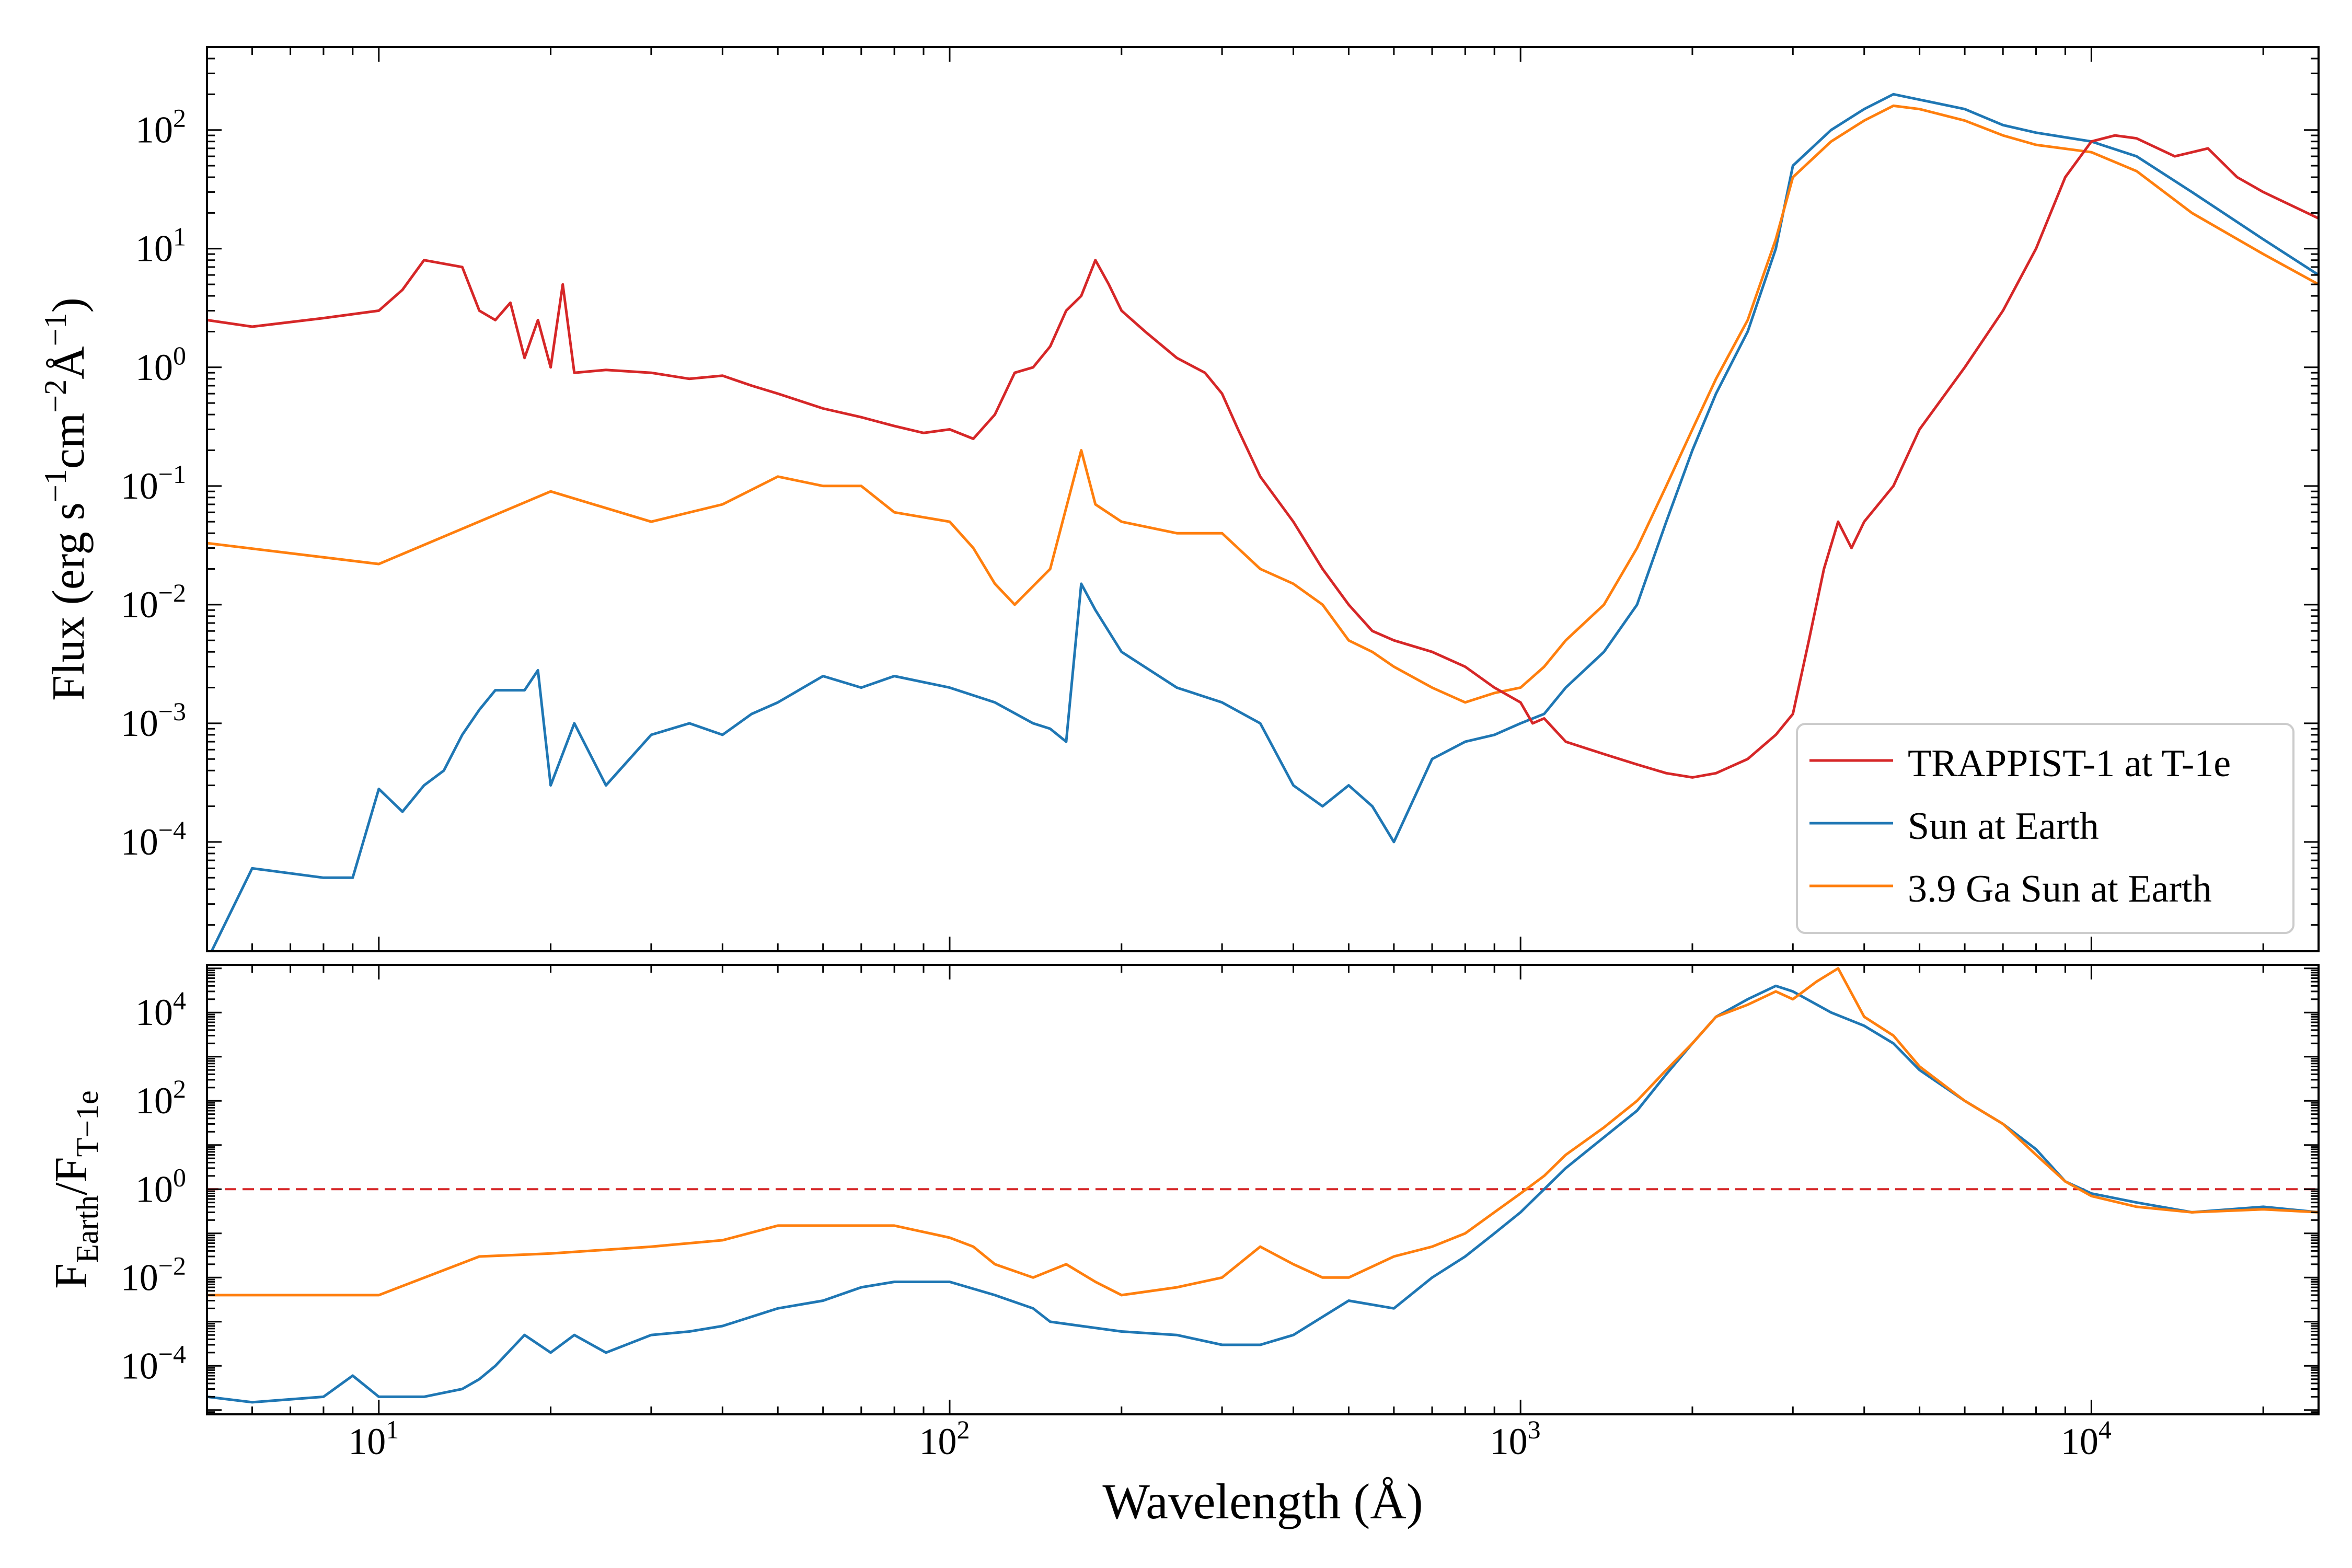 The width and height of the screenshot is (2352, 1568). What do you see at coordinates (2003, 826) in the screenshot?
I see `legend-label-sun: Sun at Earth` at bounding box center [2003, 826].